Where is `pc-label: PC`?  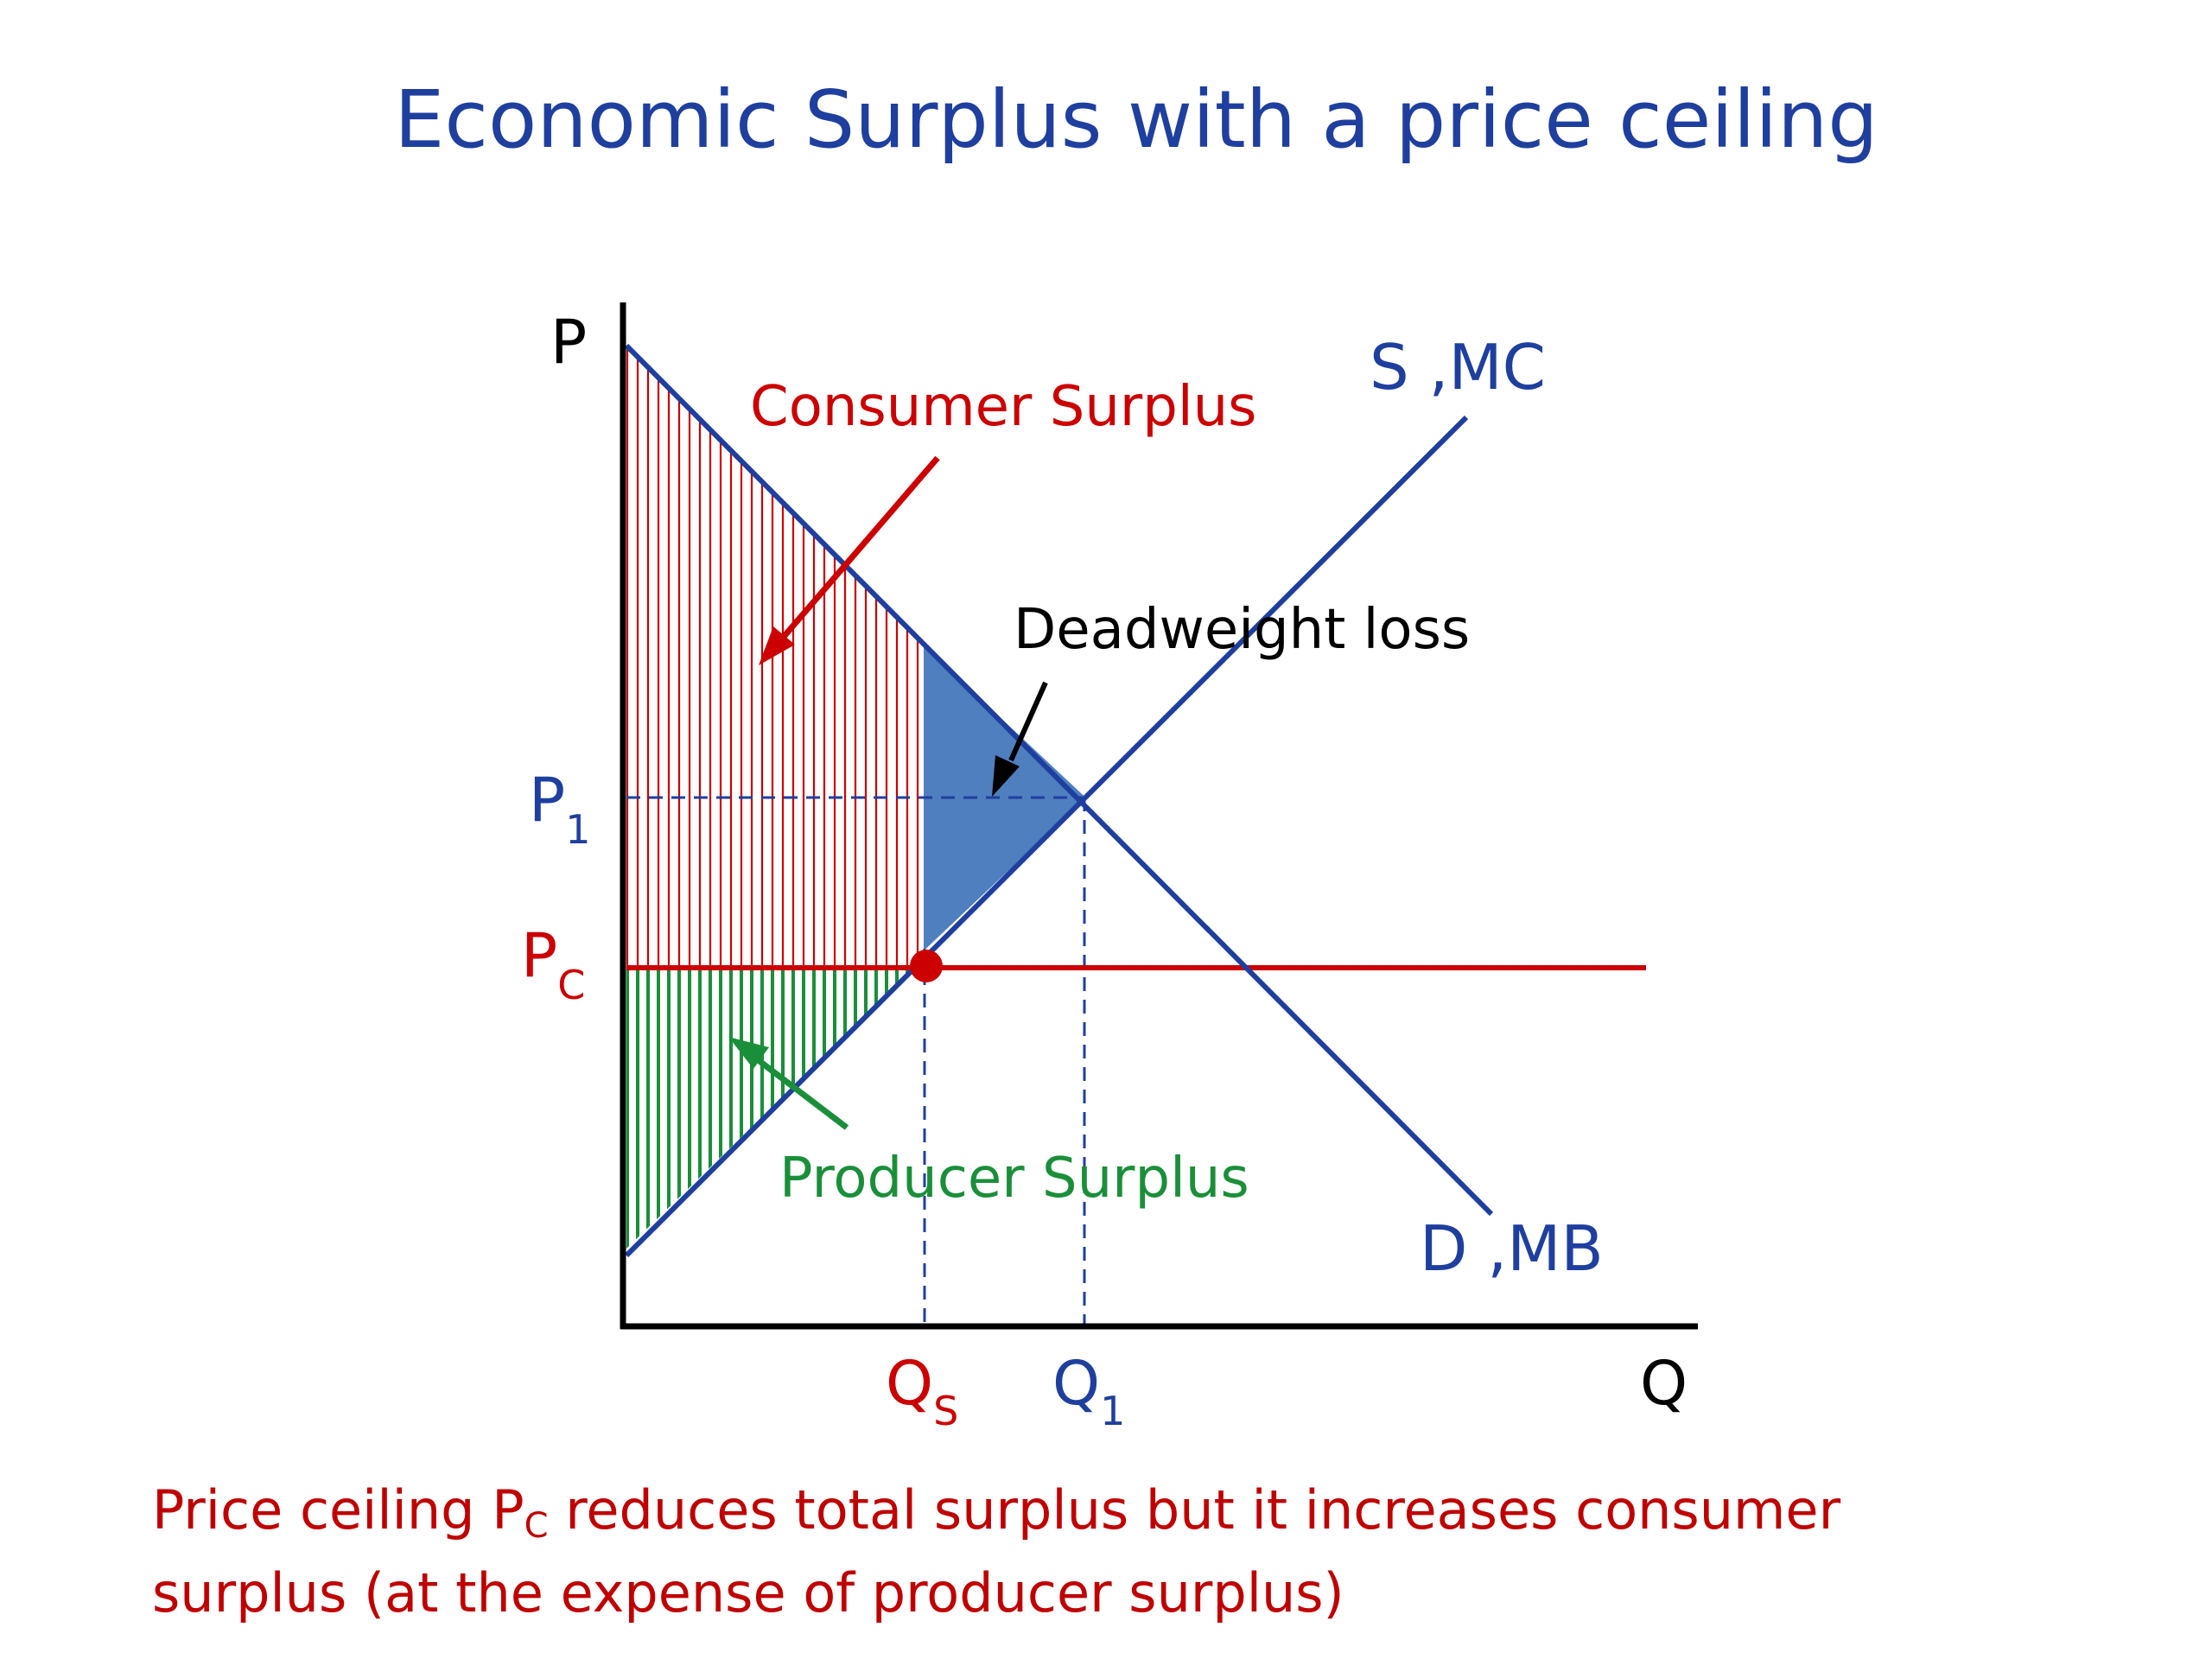 pc-label: PC is located at coordinates (553, 964).